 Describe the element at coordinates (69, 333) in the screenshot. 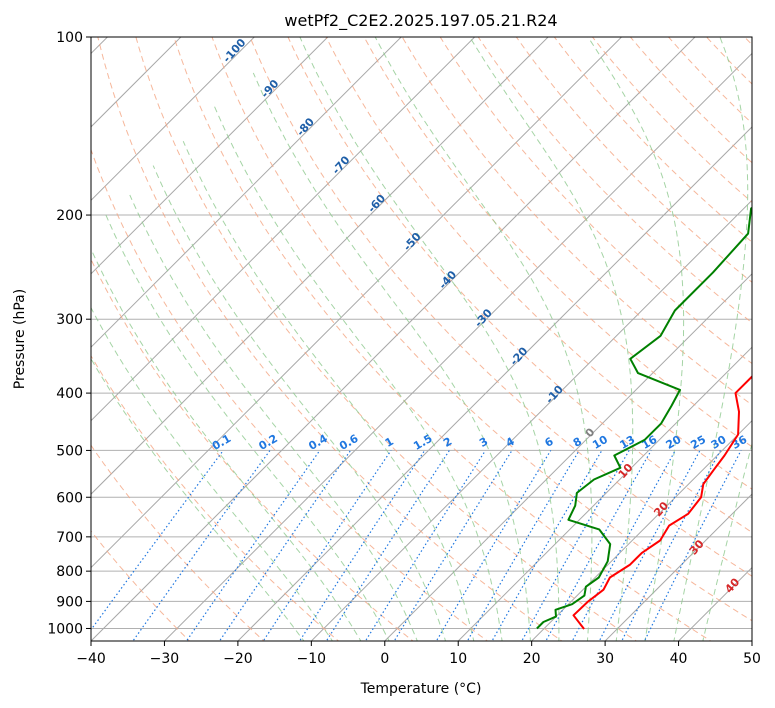

I see `y-axis: 1000 900 800 700 600 500 400 300 200 100` at that location.